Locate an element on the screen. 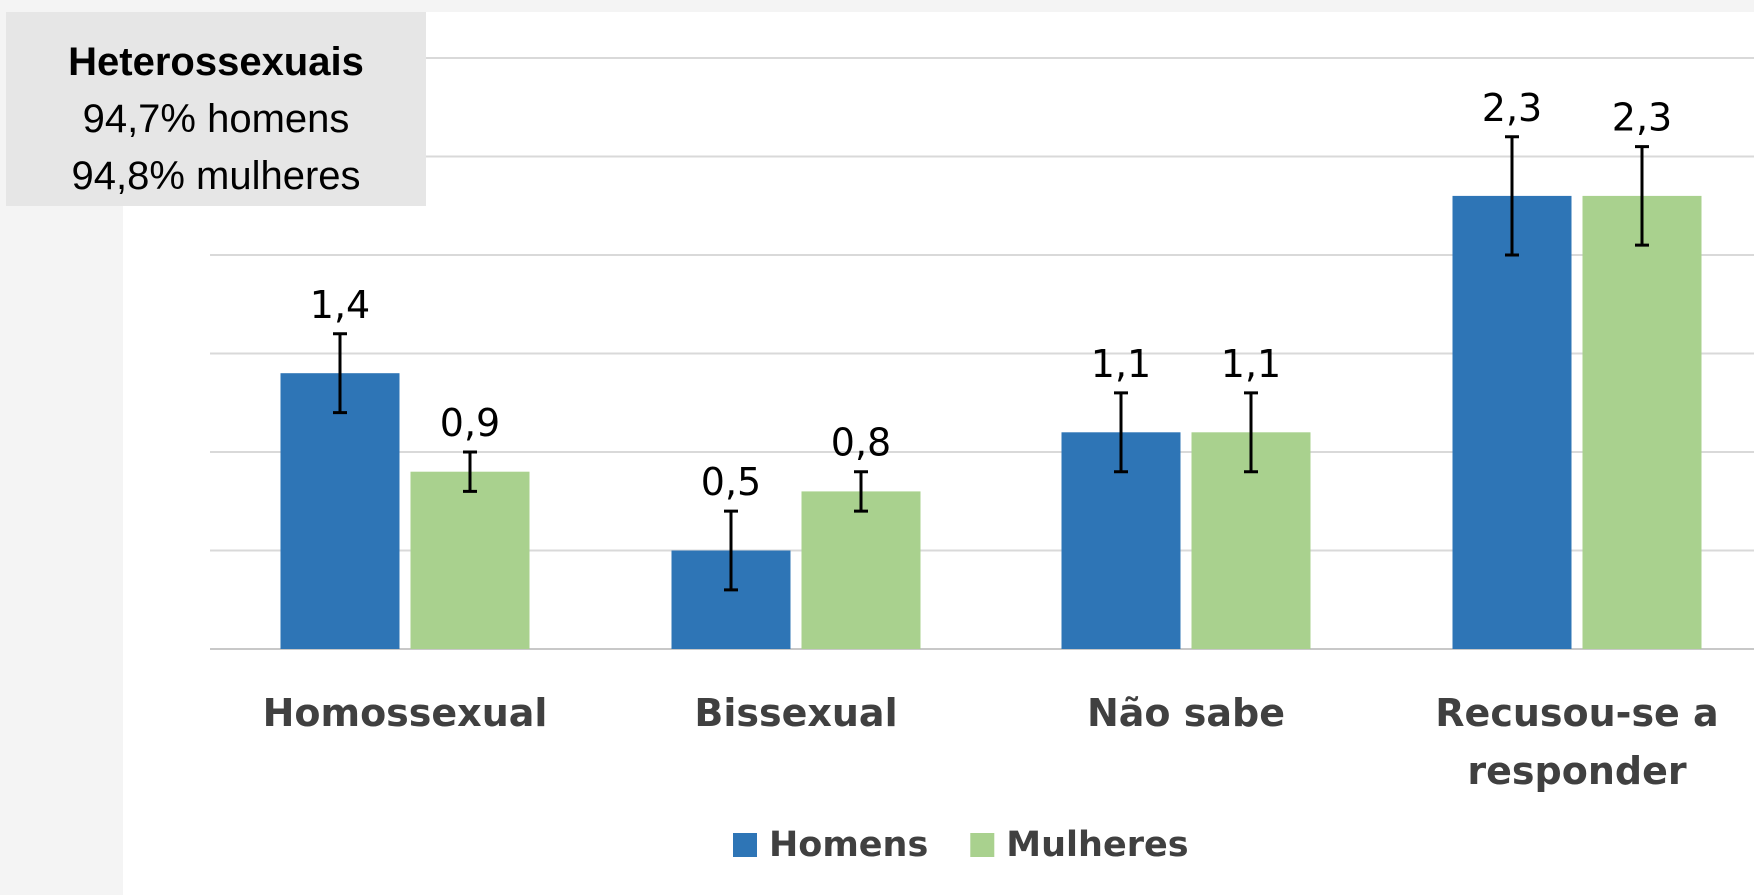  data-label: 1,4 is located at coordinates (340, 305).